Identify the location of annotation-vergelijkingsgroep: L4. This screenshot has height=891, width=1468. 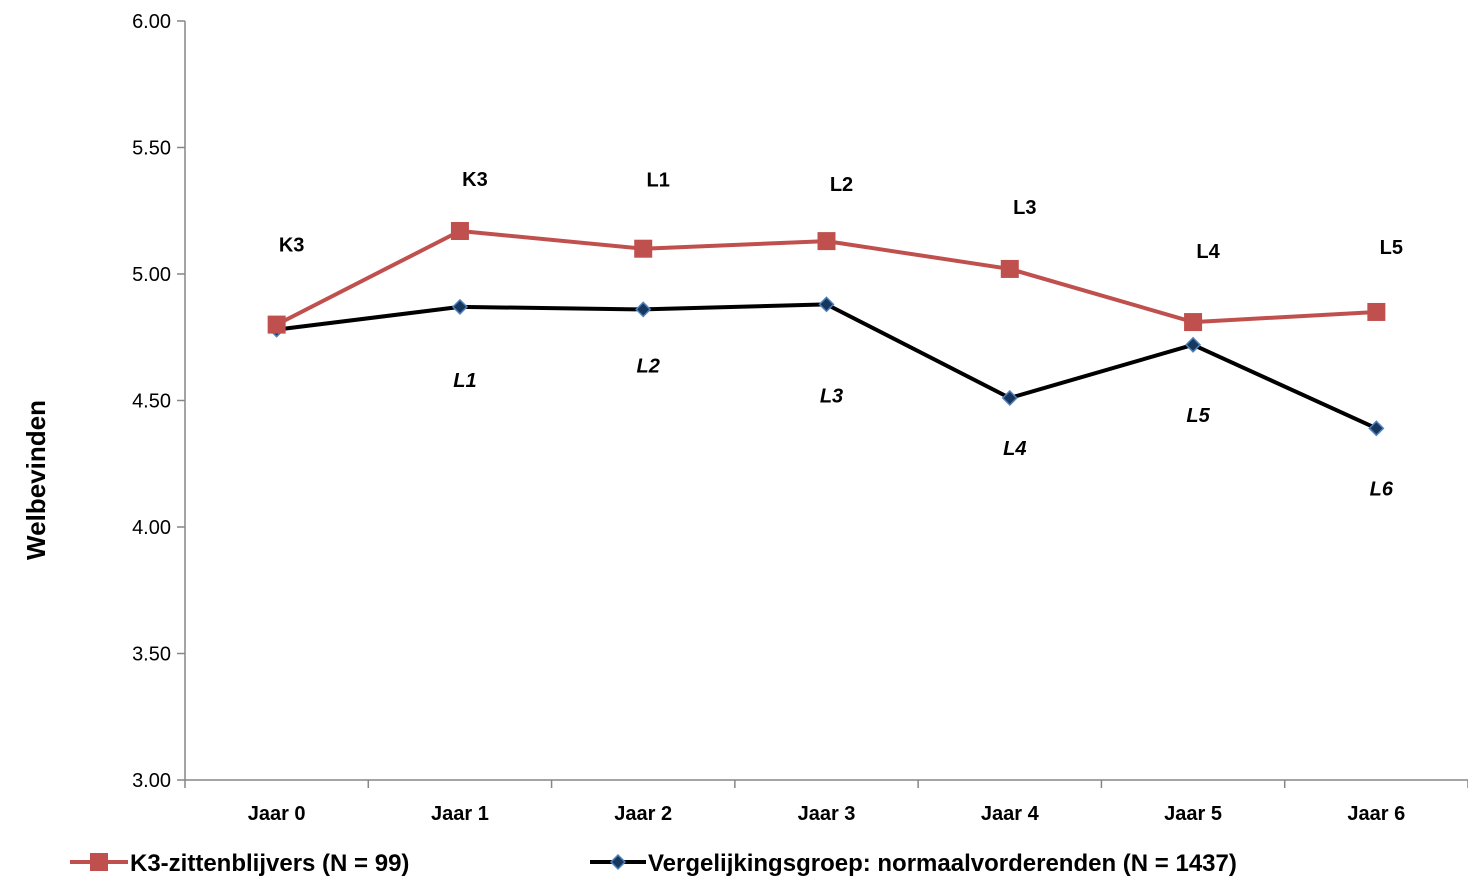
(1014, 449).